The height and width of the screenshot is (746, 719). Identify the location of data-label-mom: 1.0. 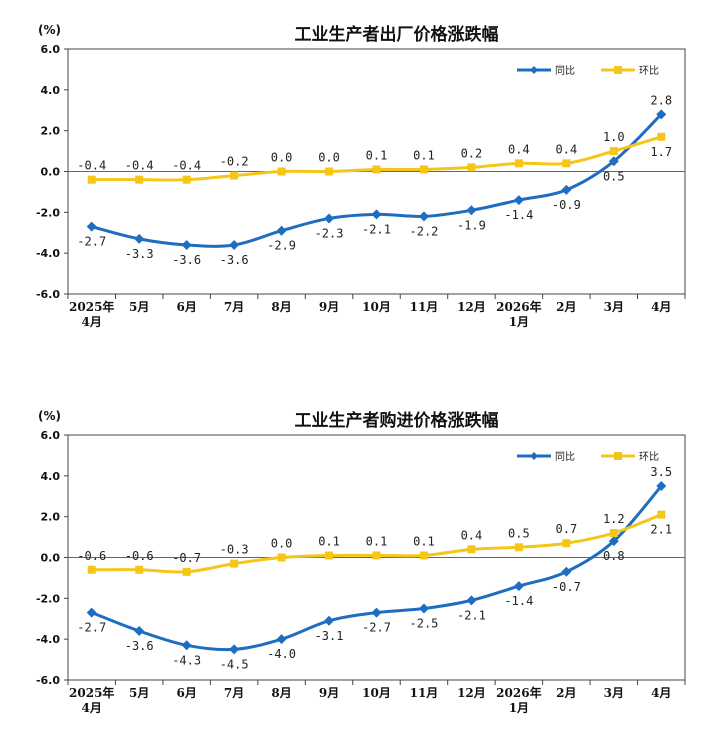
(614, 137).